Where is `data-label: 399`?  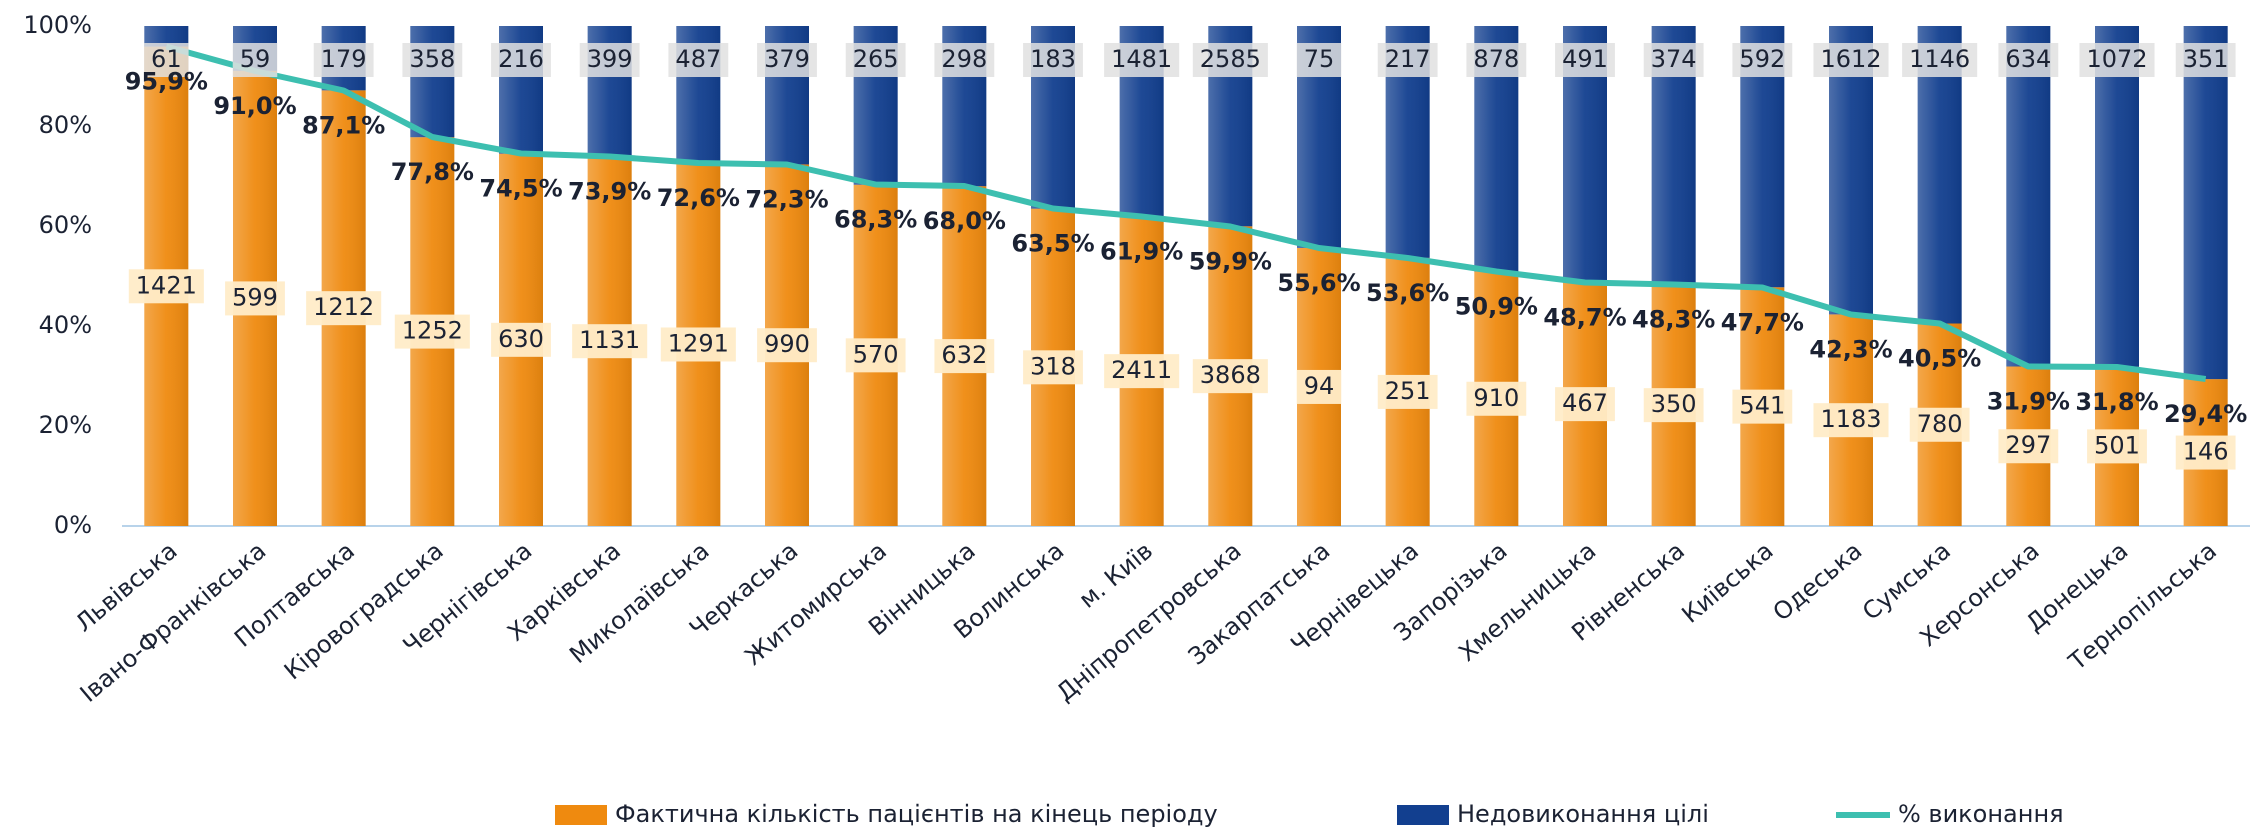
data-label: 399 is located at coordinates (610, 59).